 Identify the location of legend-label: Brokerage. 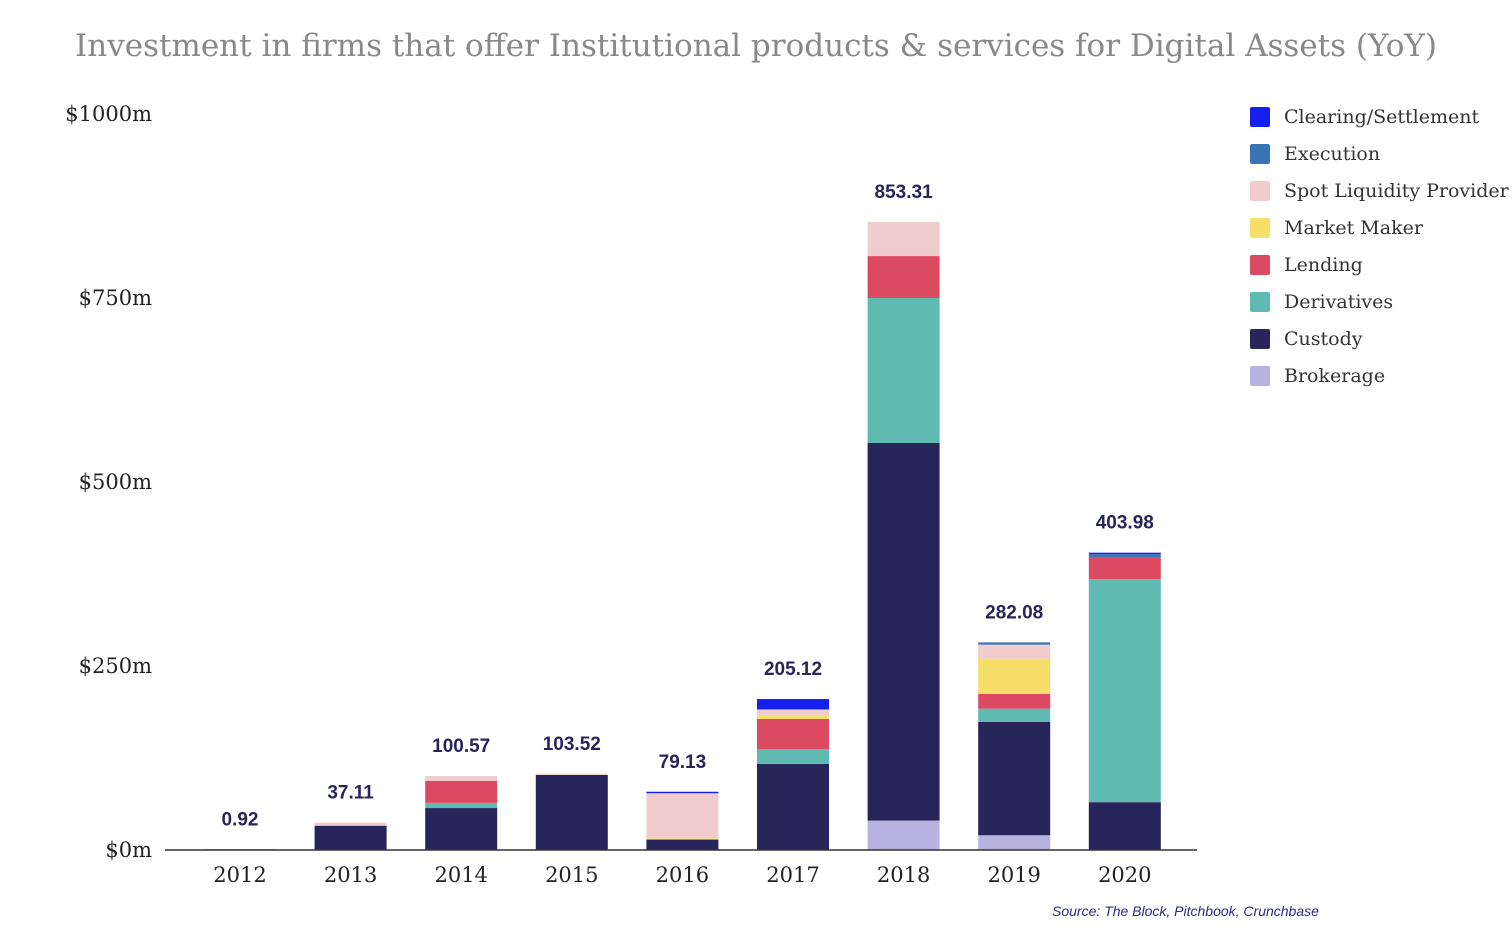
(1335, 375).